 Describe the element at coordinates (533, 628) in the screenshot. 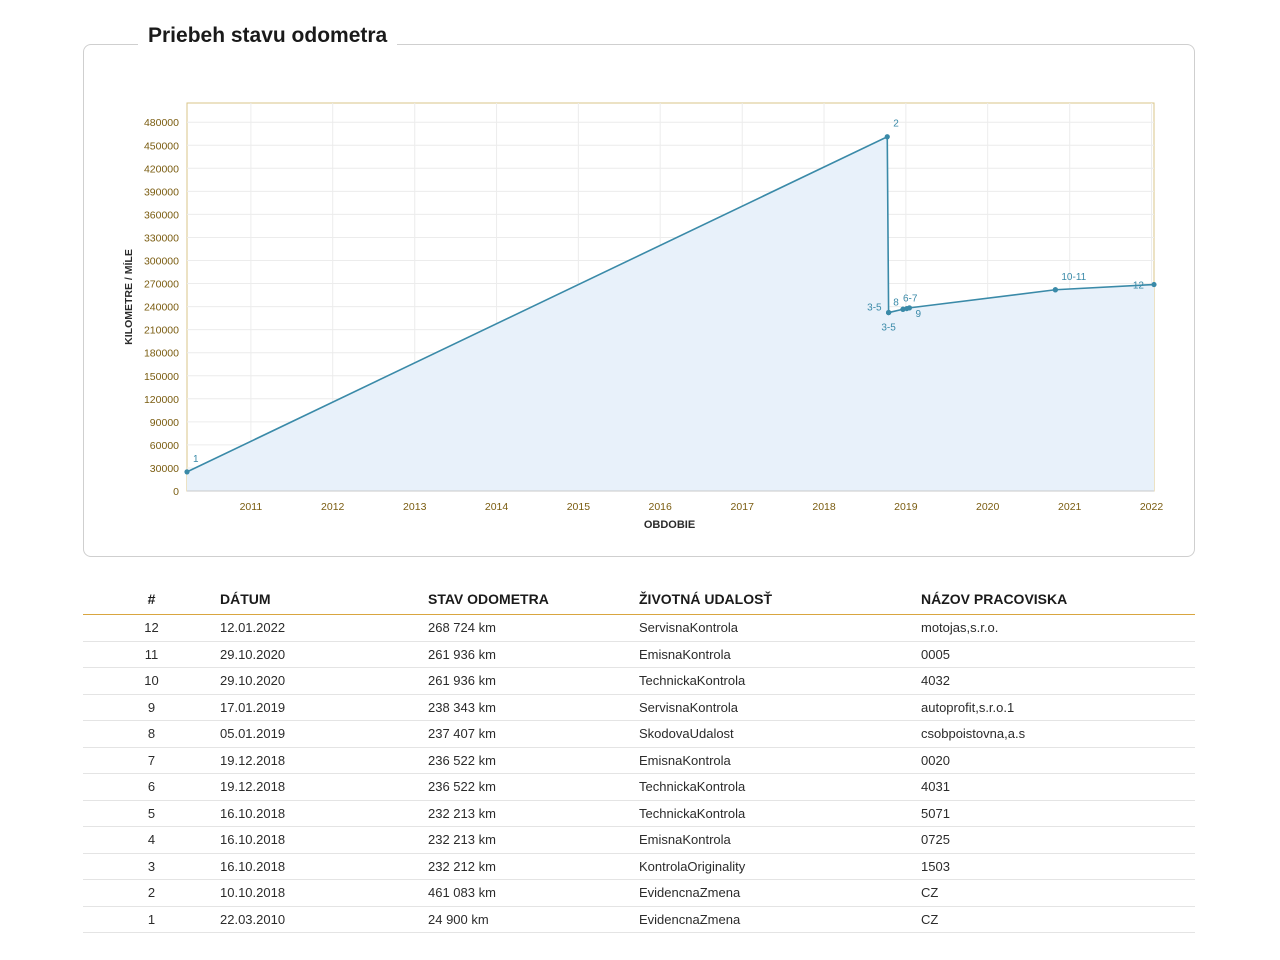

I see `row-odometer: 268 724 km` at that location.